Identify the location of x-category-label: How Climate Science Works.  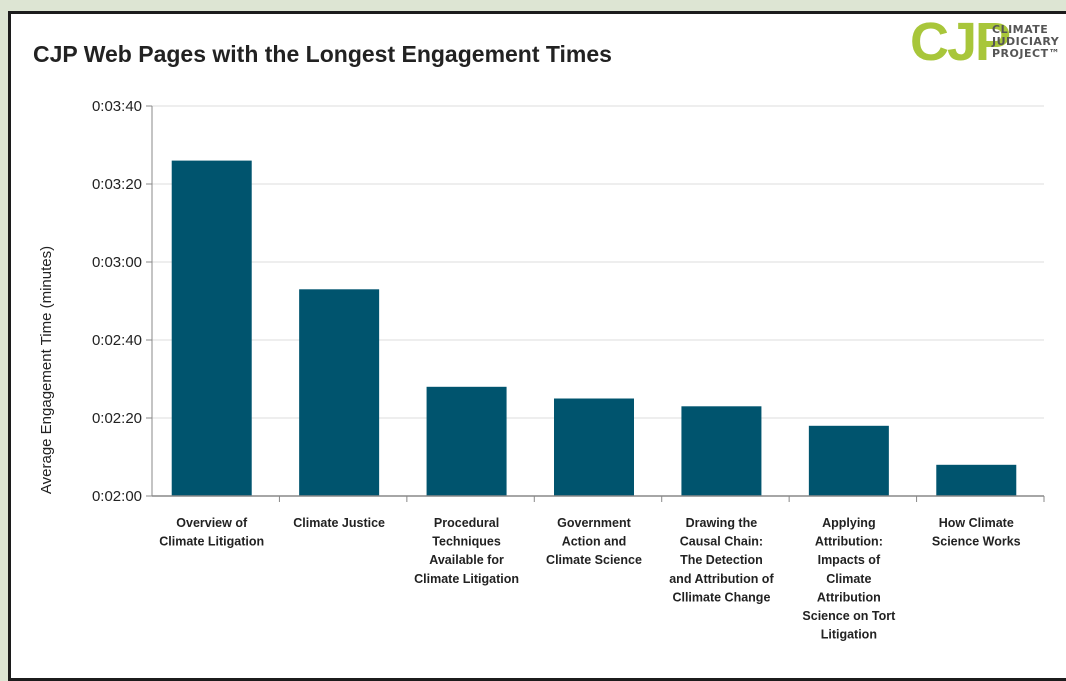
(976, 532).